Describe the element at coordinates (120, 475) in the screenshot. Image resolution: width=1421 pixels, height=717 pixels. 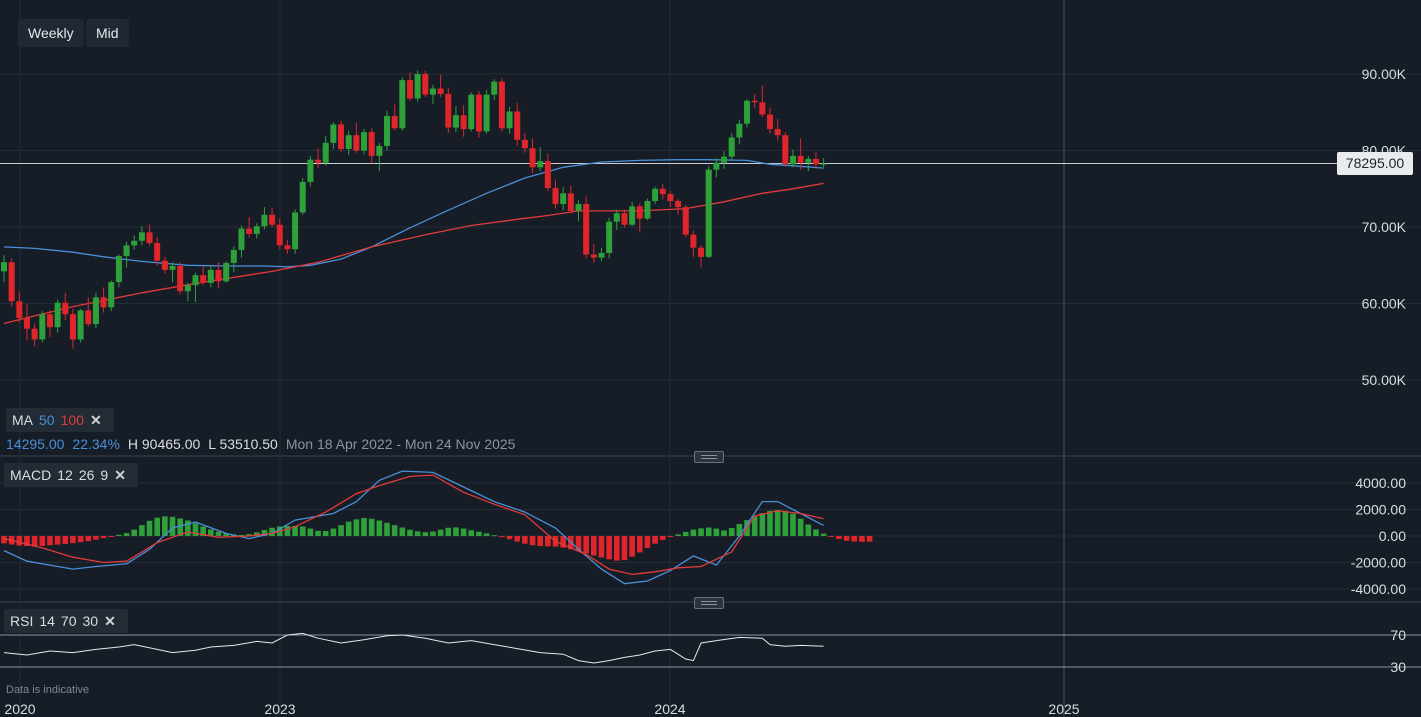
I see `remove-macd-button: ✕` at that location.